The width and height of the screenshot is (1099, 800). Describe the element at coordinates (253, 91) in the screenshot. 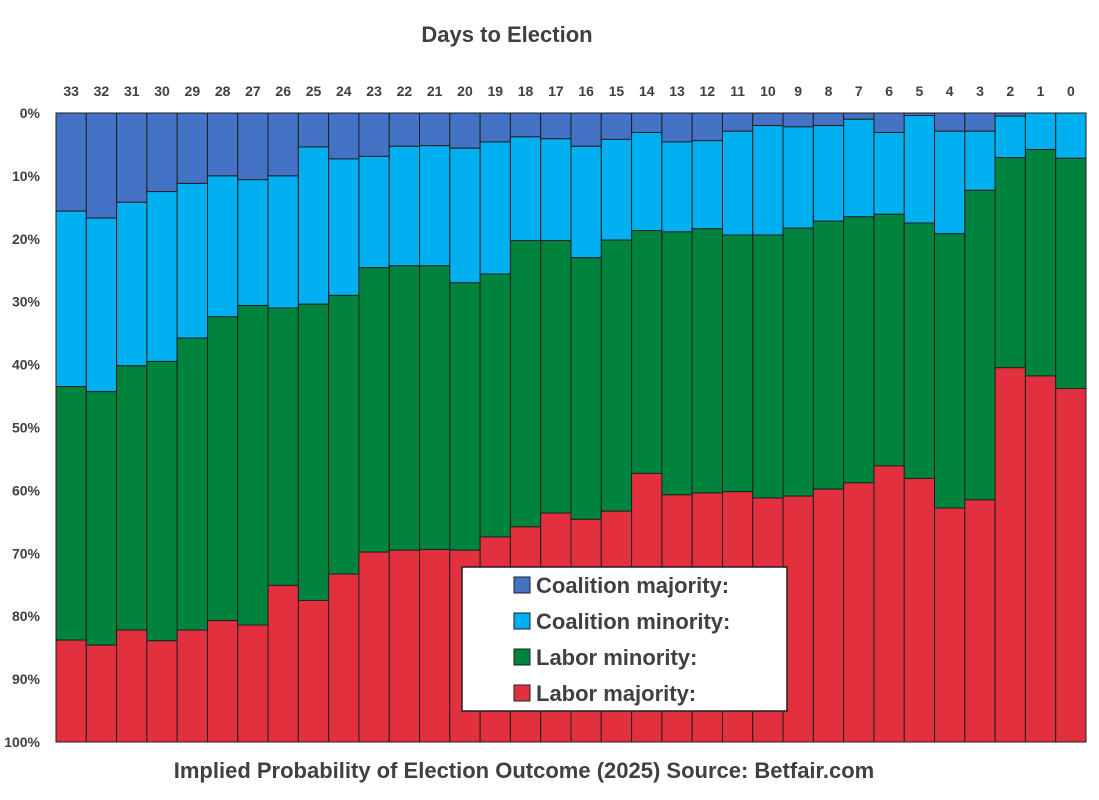

I see `x-tick-label: 27` at that location.